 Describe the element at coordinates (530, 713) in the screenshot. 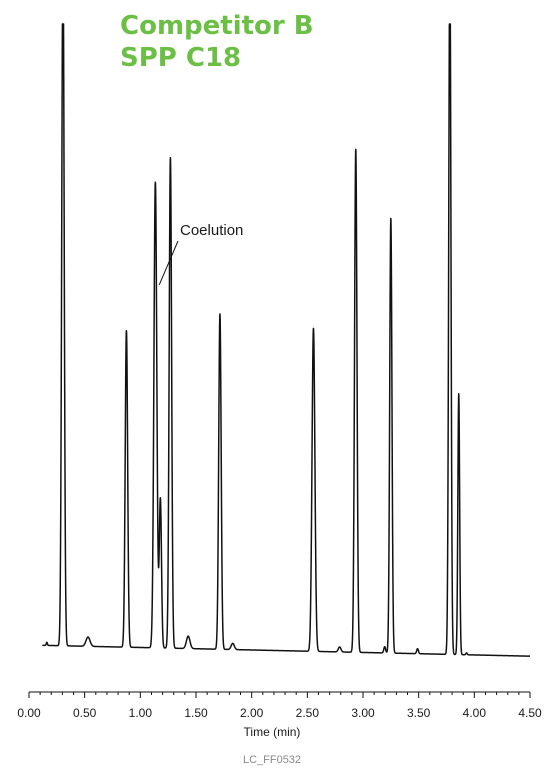

I see `x-tick-label: 4.50` at that location.